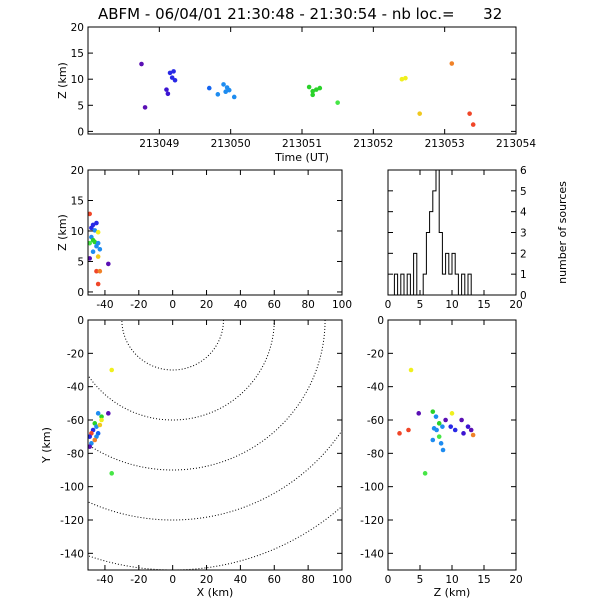 The width and height of the screenshot is (600, 600). What do you see at coordinates (72, 554) in the screenshot?
I see `plan-view-ytick-label-7: -140` at bounding box center [72, 554].